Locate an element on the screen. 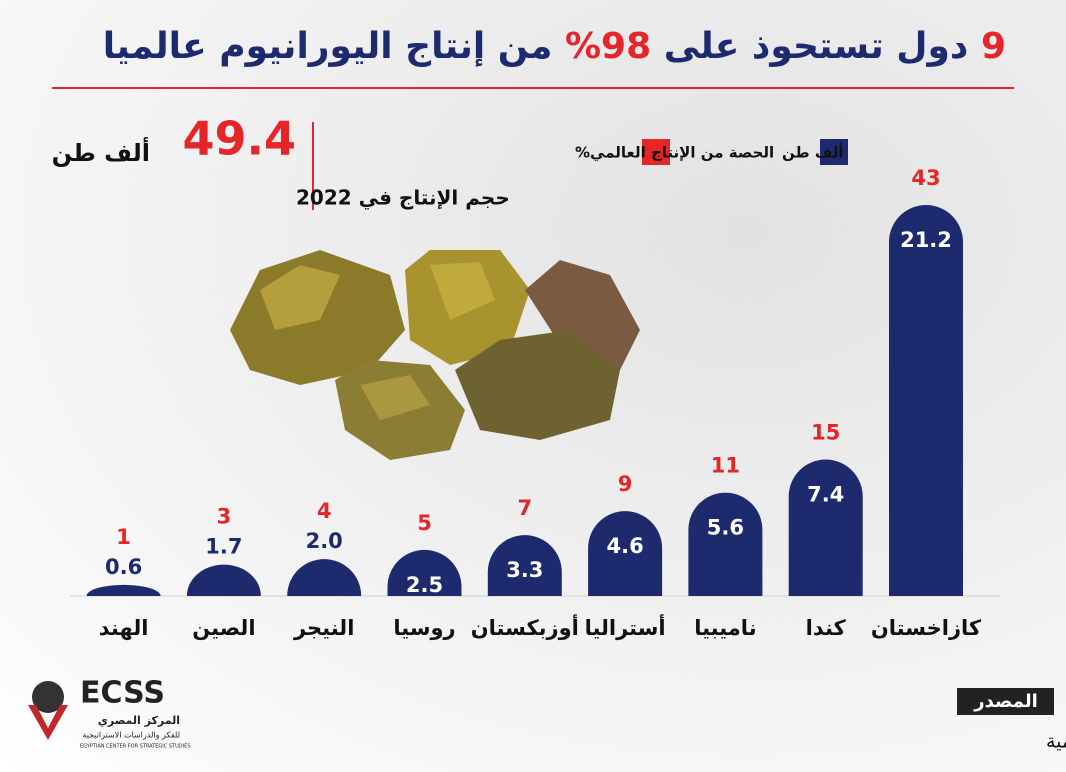 The width and height of the screenshot is (1066, 772). title-part: دول تستحوذ على is located at coordinates (816, 46).